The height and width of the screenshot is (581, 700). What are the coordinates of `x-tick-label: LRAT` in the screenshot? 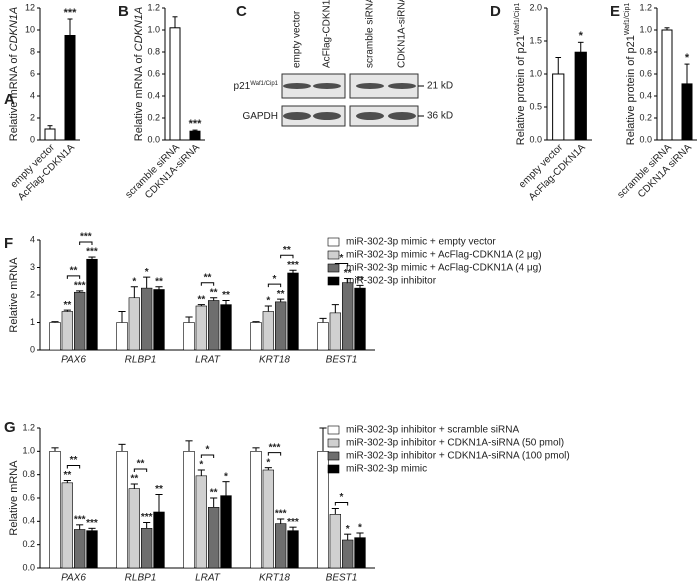 It's located at (208, 577).